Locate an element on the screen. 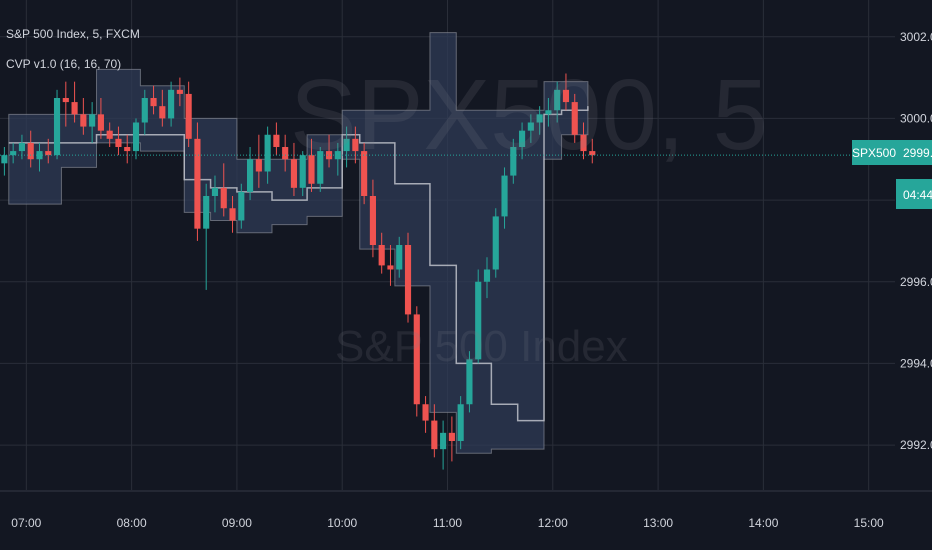 This screenshot has height=550, width=932. time-tick-label: 14:00 is located at coordinates (763, 523).